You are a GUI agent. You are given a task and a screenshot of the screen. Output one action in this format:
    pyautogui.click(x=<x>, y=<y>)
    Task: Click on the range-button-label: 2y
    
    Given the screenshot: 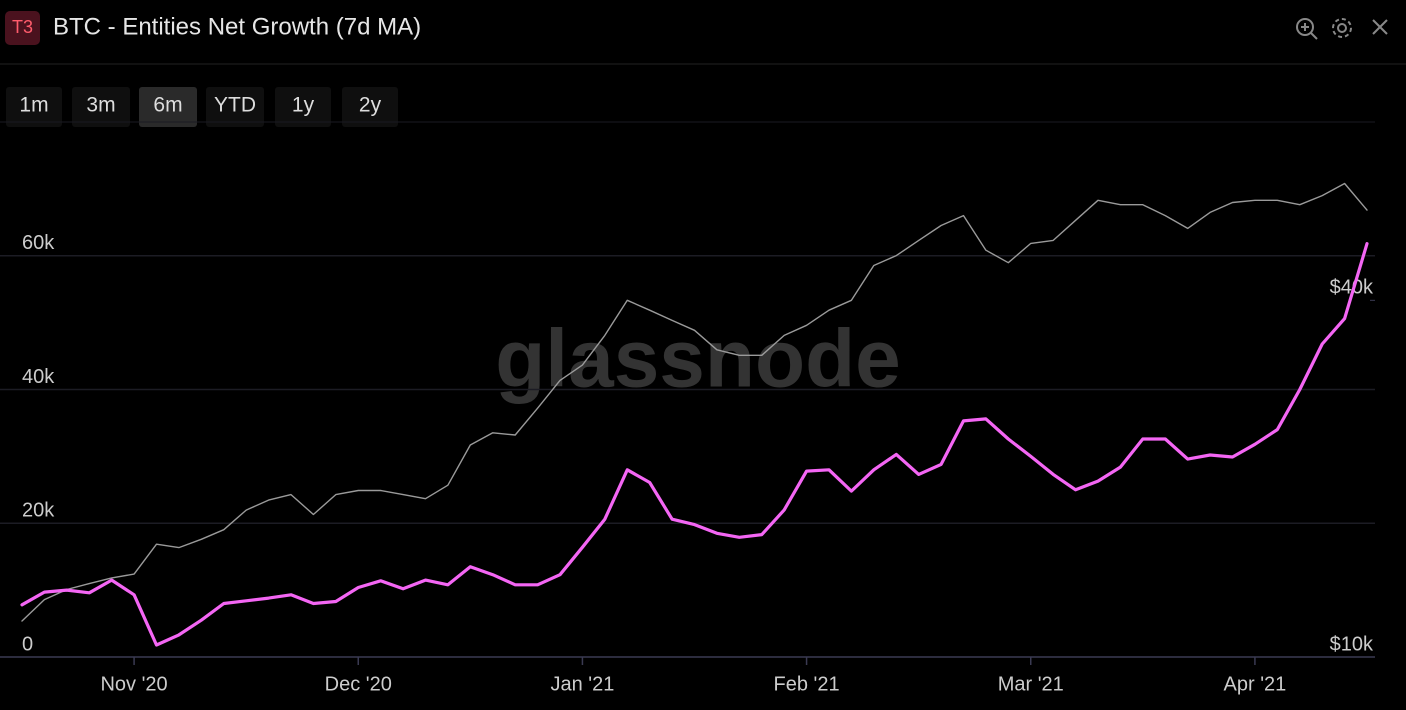 What is the action you would take?
    pyautogui.click(x=370, y=105)
    